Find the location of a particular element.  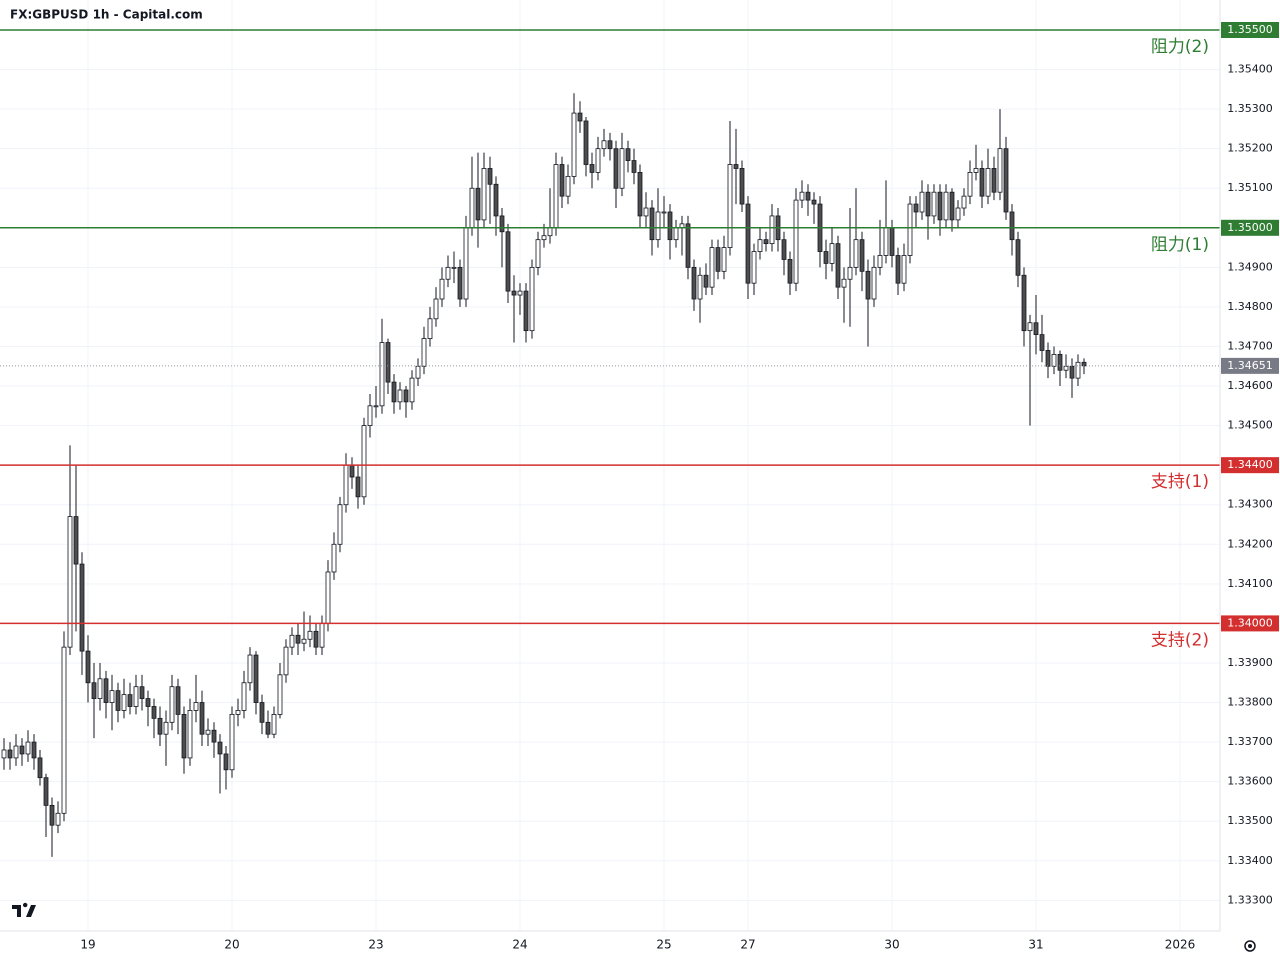

x-tick-label: 27 is located at coordinates (747, 945).